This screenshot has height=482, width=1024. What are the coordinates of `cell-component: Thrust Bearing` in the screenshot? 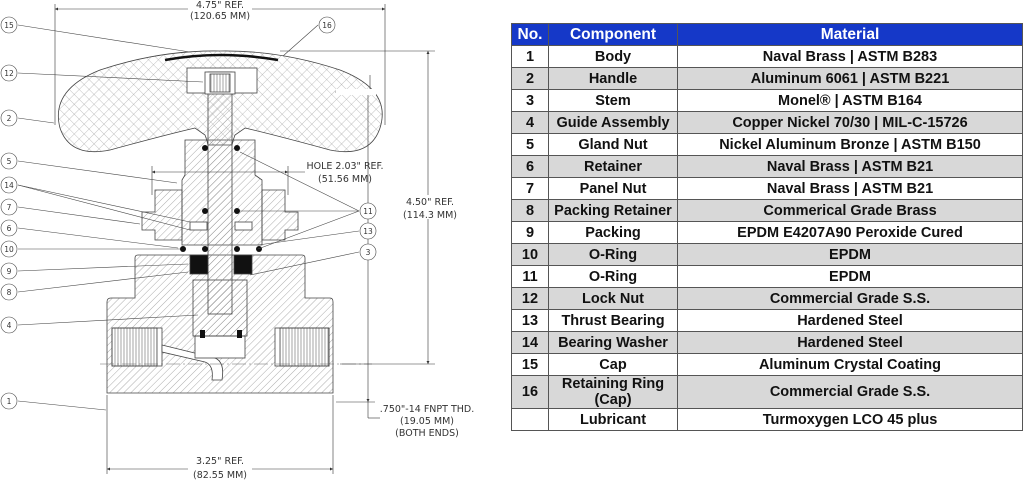 It's located at (613, 320).